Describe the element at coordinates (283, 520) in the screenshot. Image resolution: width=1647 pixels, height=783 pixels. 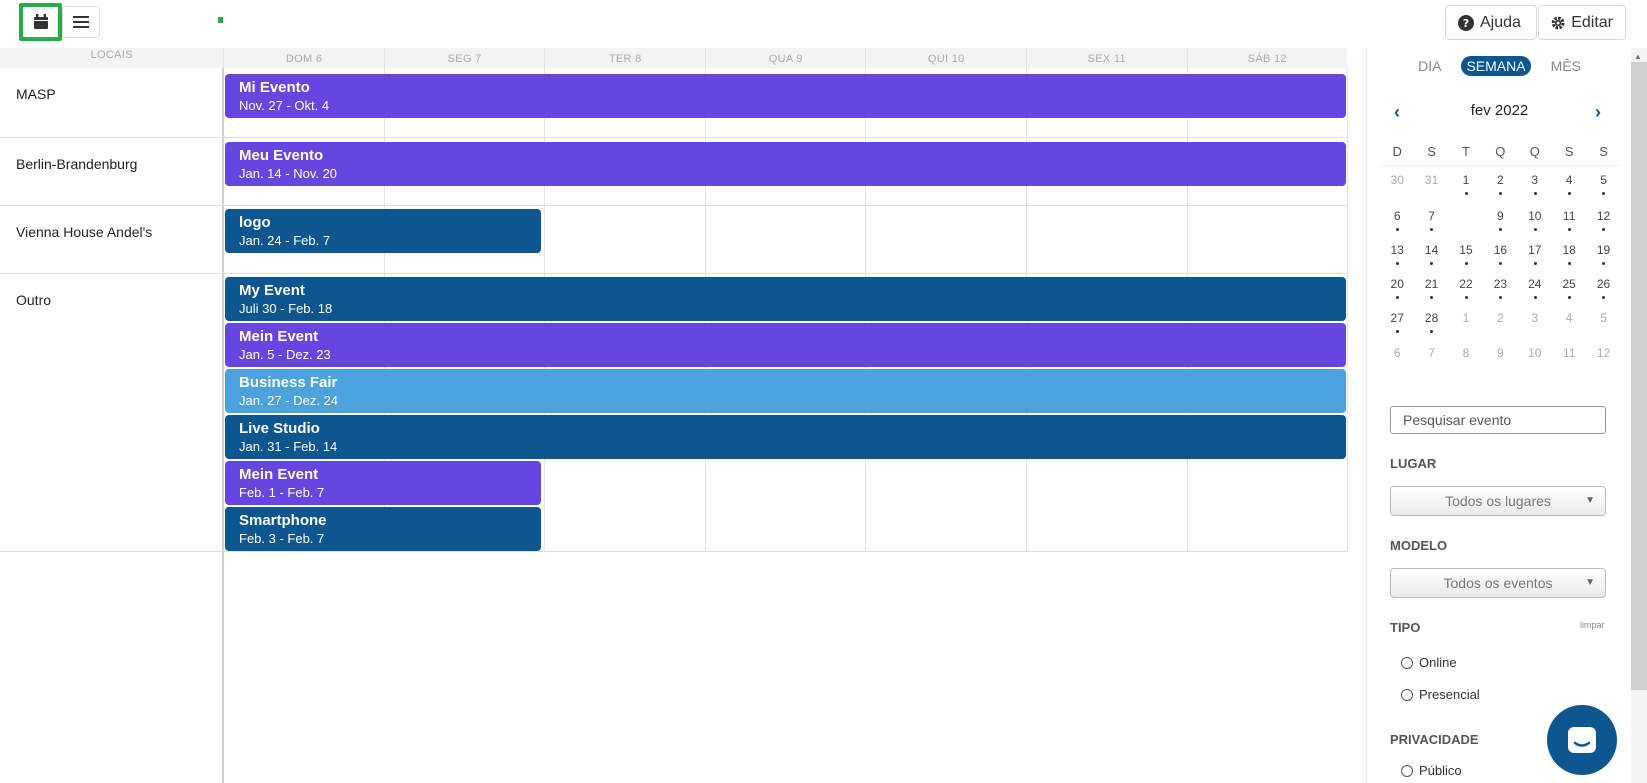
I see `event-title: Smartphone` at that location.